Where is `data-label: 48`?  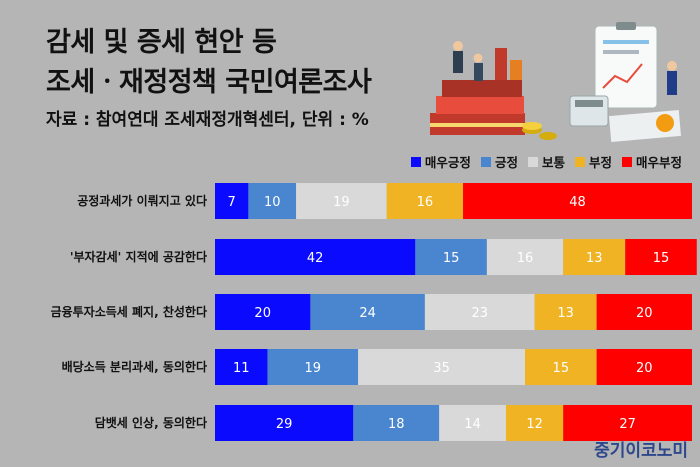 data-label: 48 is located at coordinates (577, 202).